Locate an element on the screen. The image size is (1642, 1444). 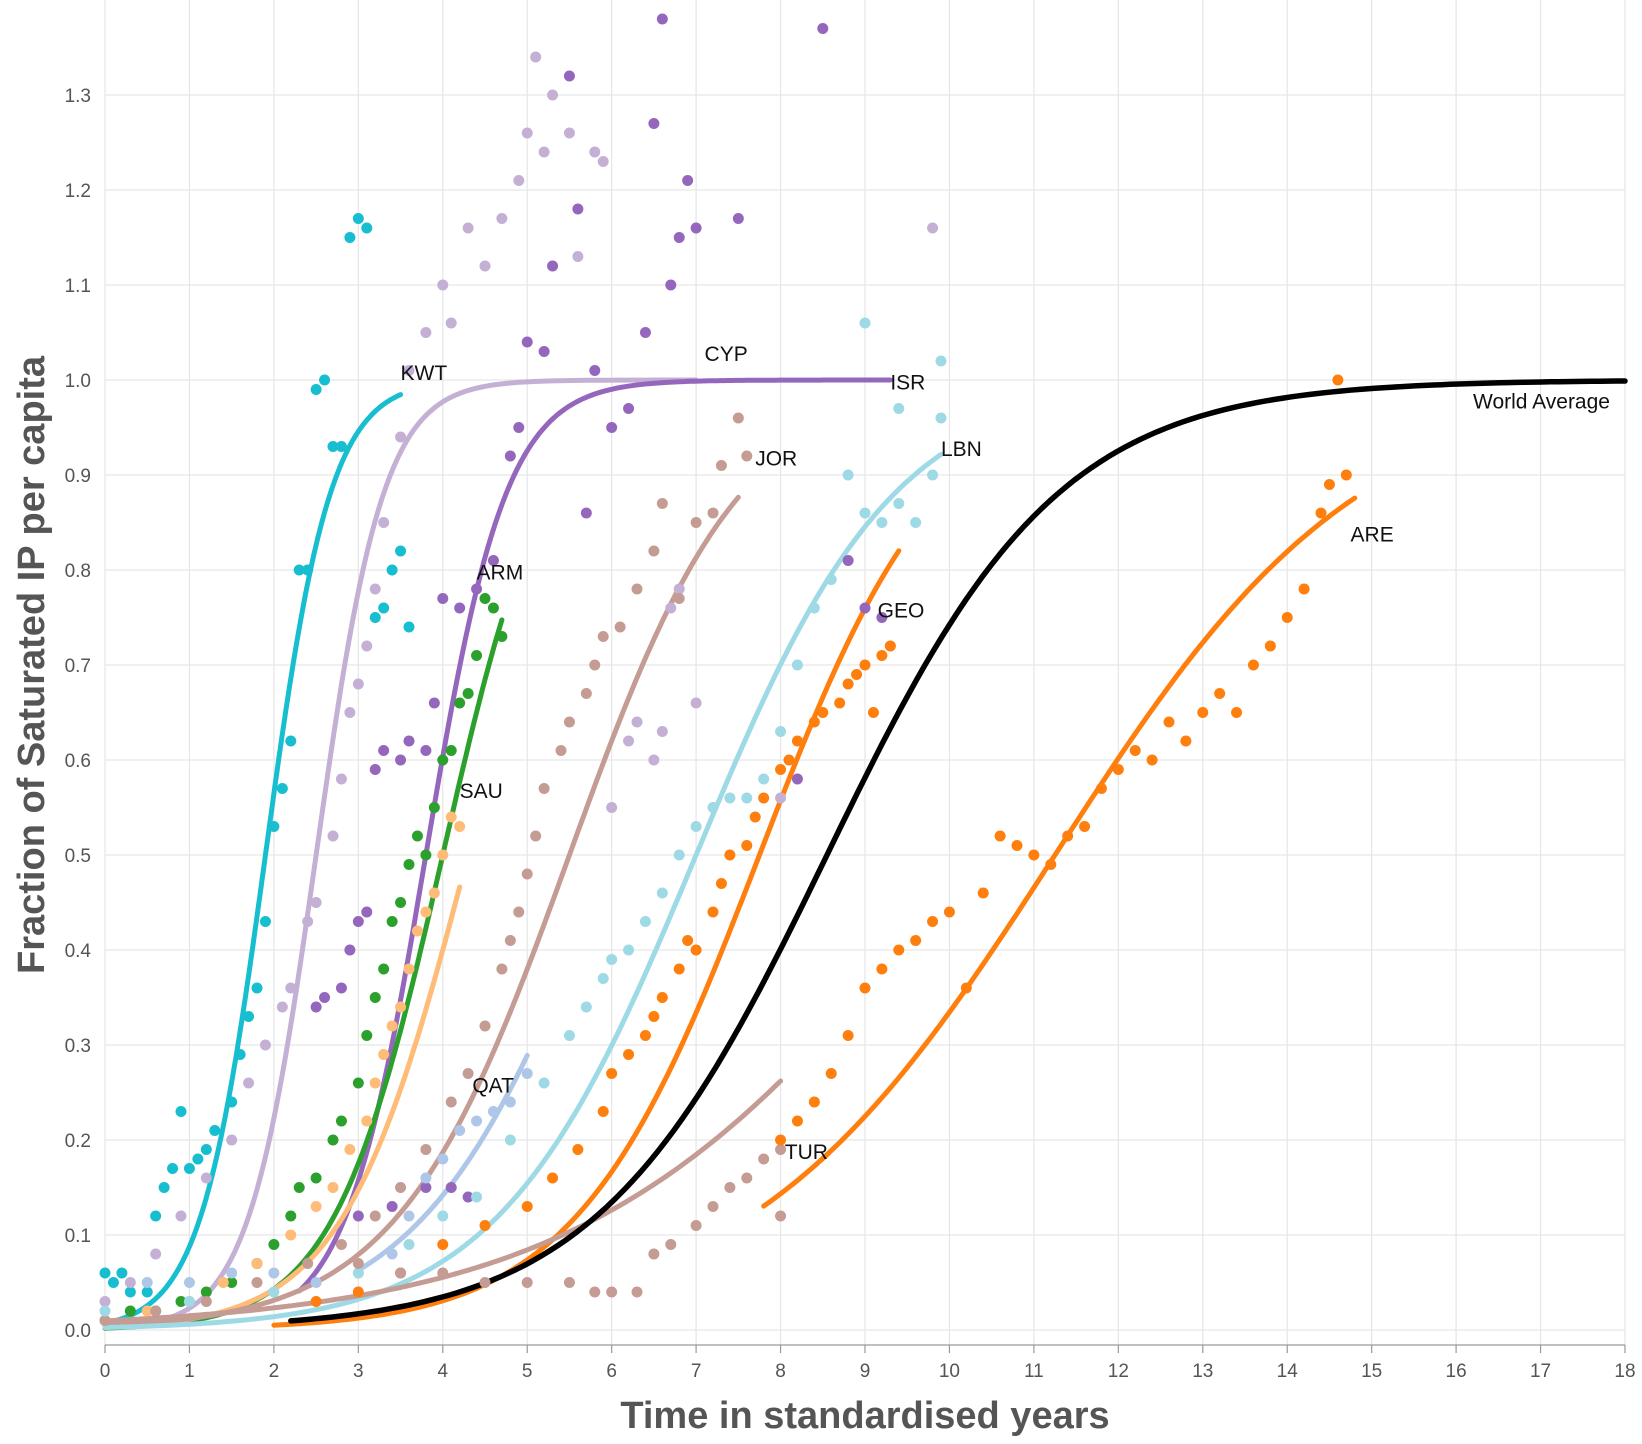
label-kwt: KWT is located at coordinates (424, 373).